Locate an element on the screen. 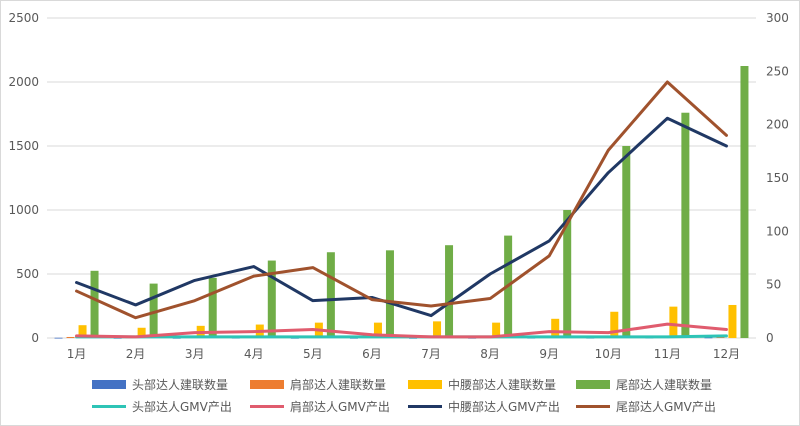 The image size is (800, 426). legend-item-line-1: 肩部达人GMV产出 is located at coordinates (320, 406).